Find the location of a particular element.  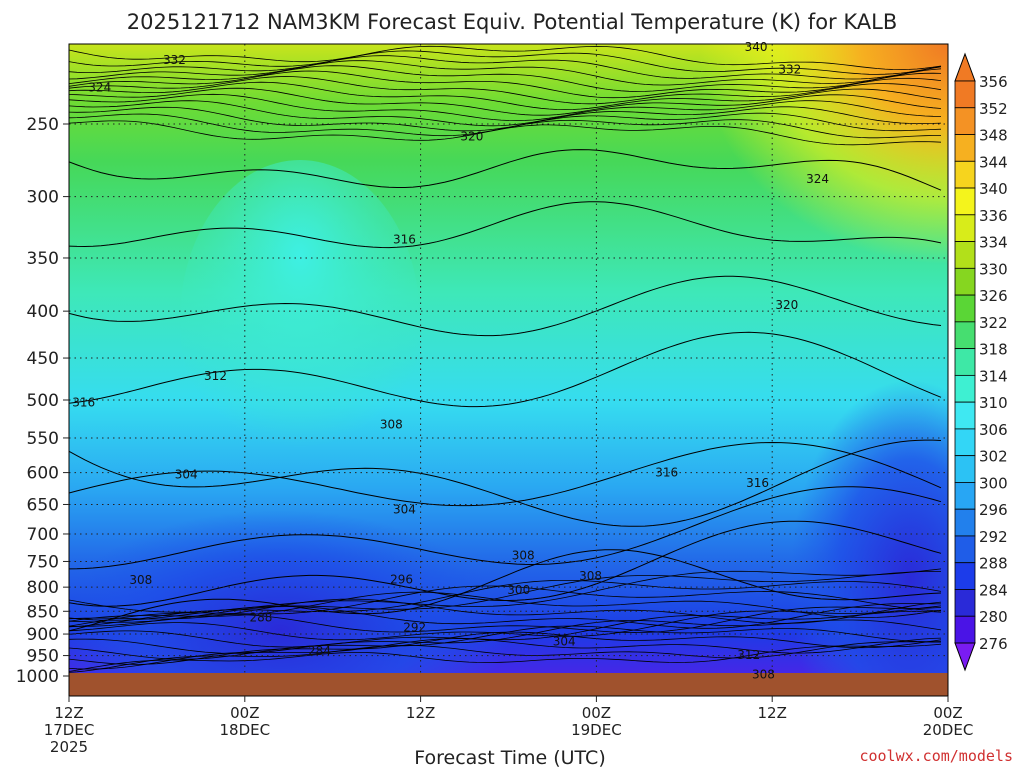

x-tick-label: 00Z is located at coordinates (596, 713).